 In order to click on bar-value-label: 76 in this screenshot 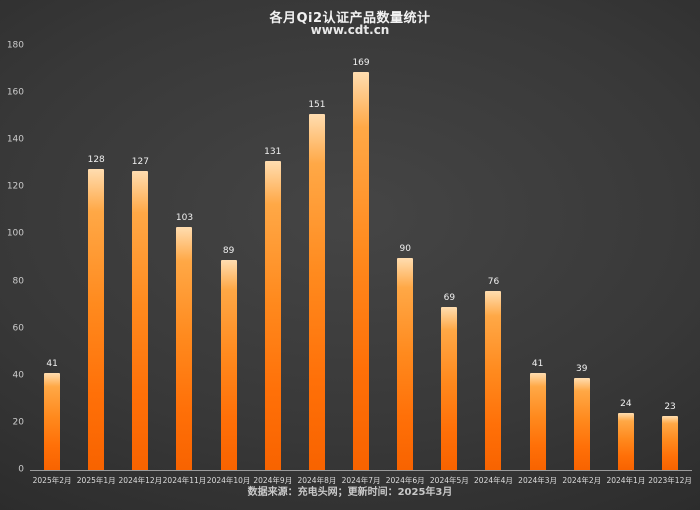, I will do `click(493, 281)`.